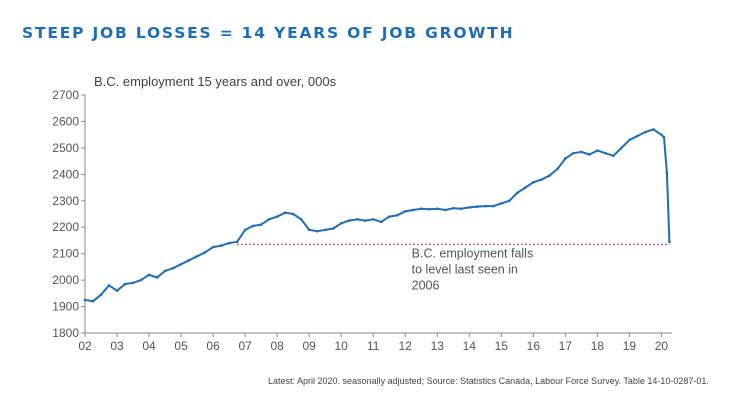  What do you see at coordinates (149, 346) in the screenshot?
I see `x-tick-label: 04` at bounding box center [149, 346].